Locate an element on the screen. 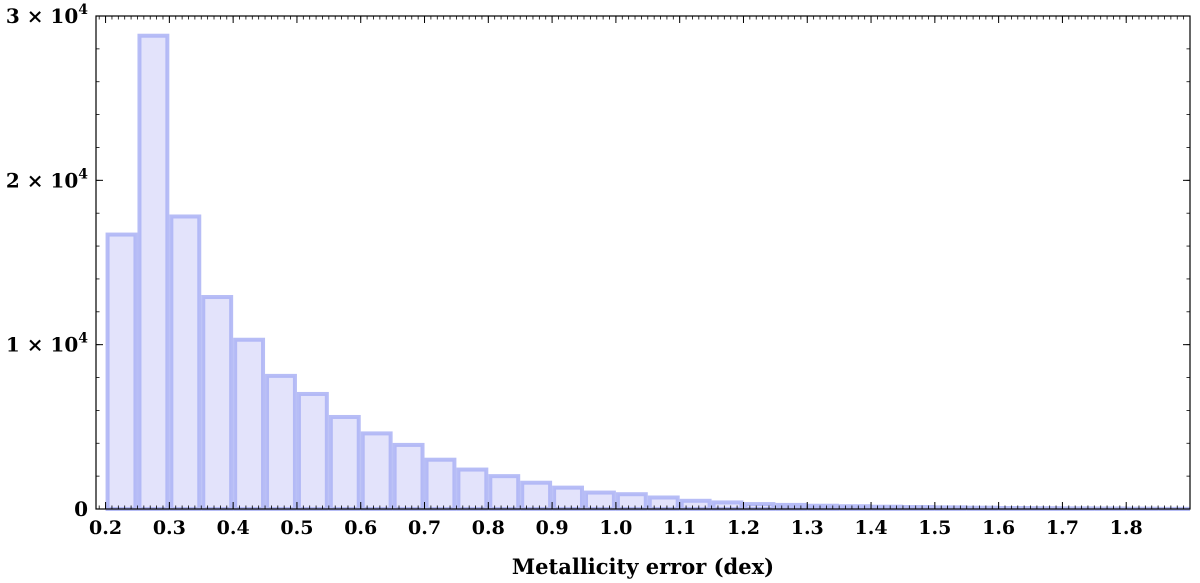  x-tick-label: 0.8 is located at coordinates (488, 528).